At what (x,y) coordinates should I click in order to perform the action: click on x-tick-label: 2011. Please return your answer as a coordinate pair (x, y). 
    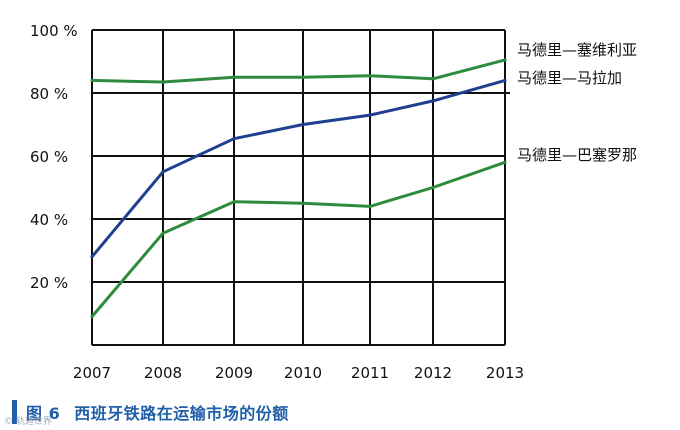
    Looking at the image, I should click on (370, 373).